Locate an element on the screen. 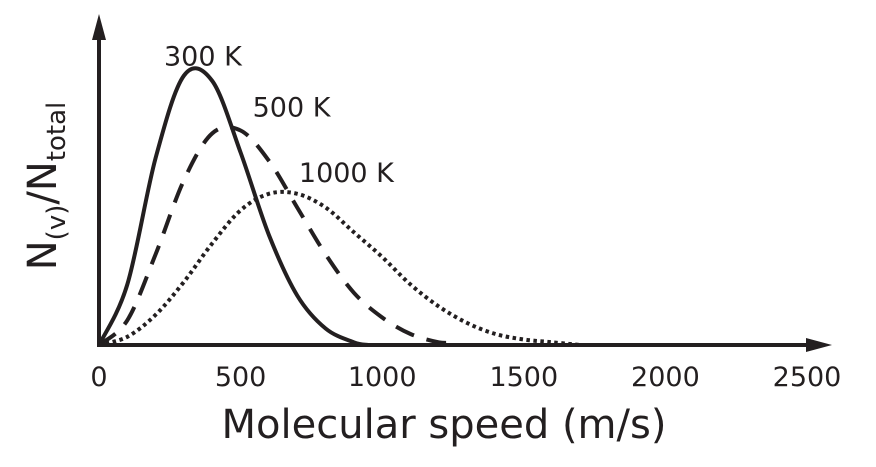 The image size is (876, 467). series-label-1000k: 1000 K is located at coordinates (347, 173).